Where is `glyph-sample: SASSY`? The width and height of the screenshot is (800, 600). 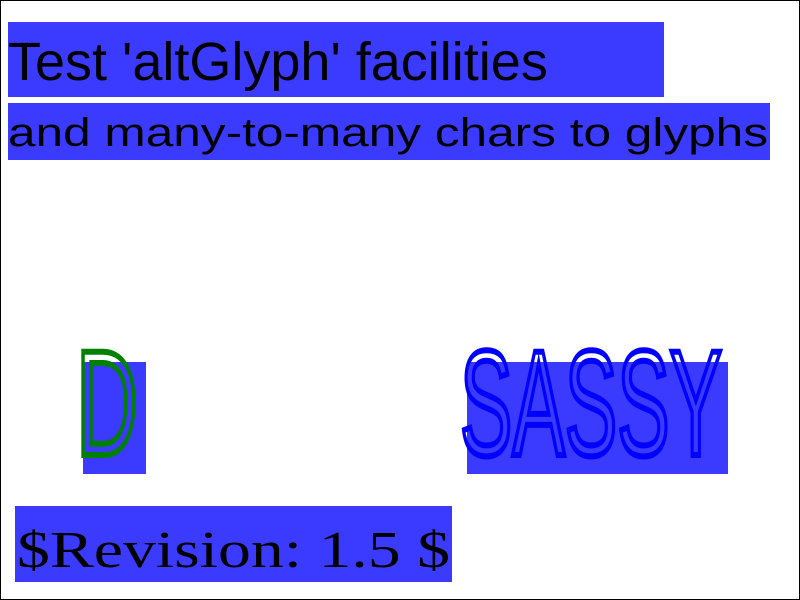 glyph-sample: SASSY is located at coordinates (591, 403).